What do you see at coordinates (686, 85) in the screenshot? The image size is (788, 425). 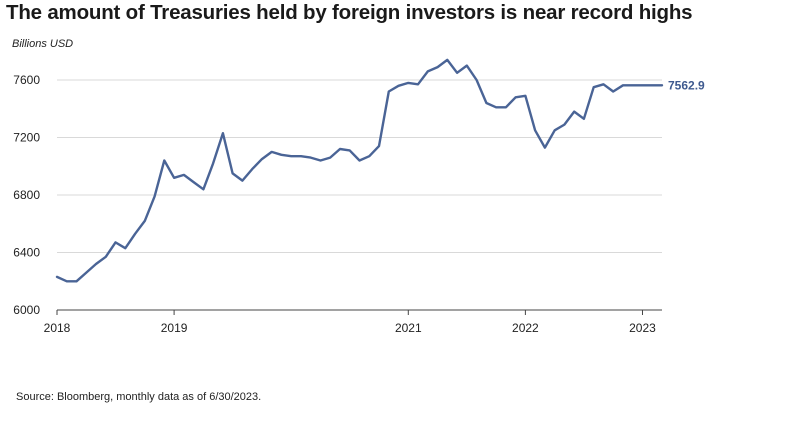 I see `end-value-label: 7562.9` at bounding box center [686, 85].